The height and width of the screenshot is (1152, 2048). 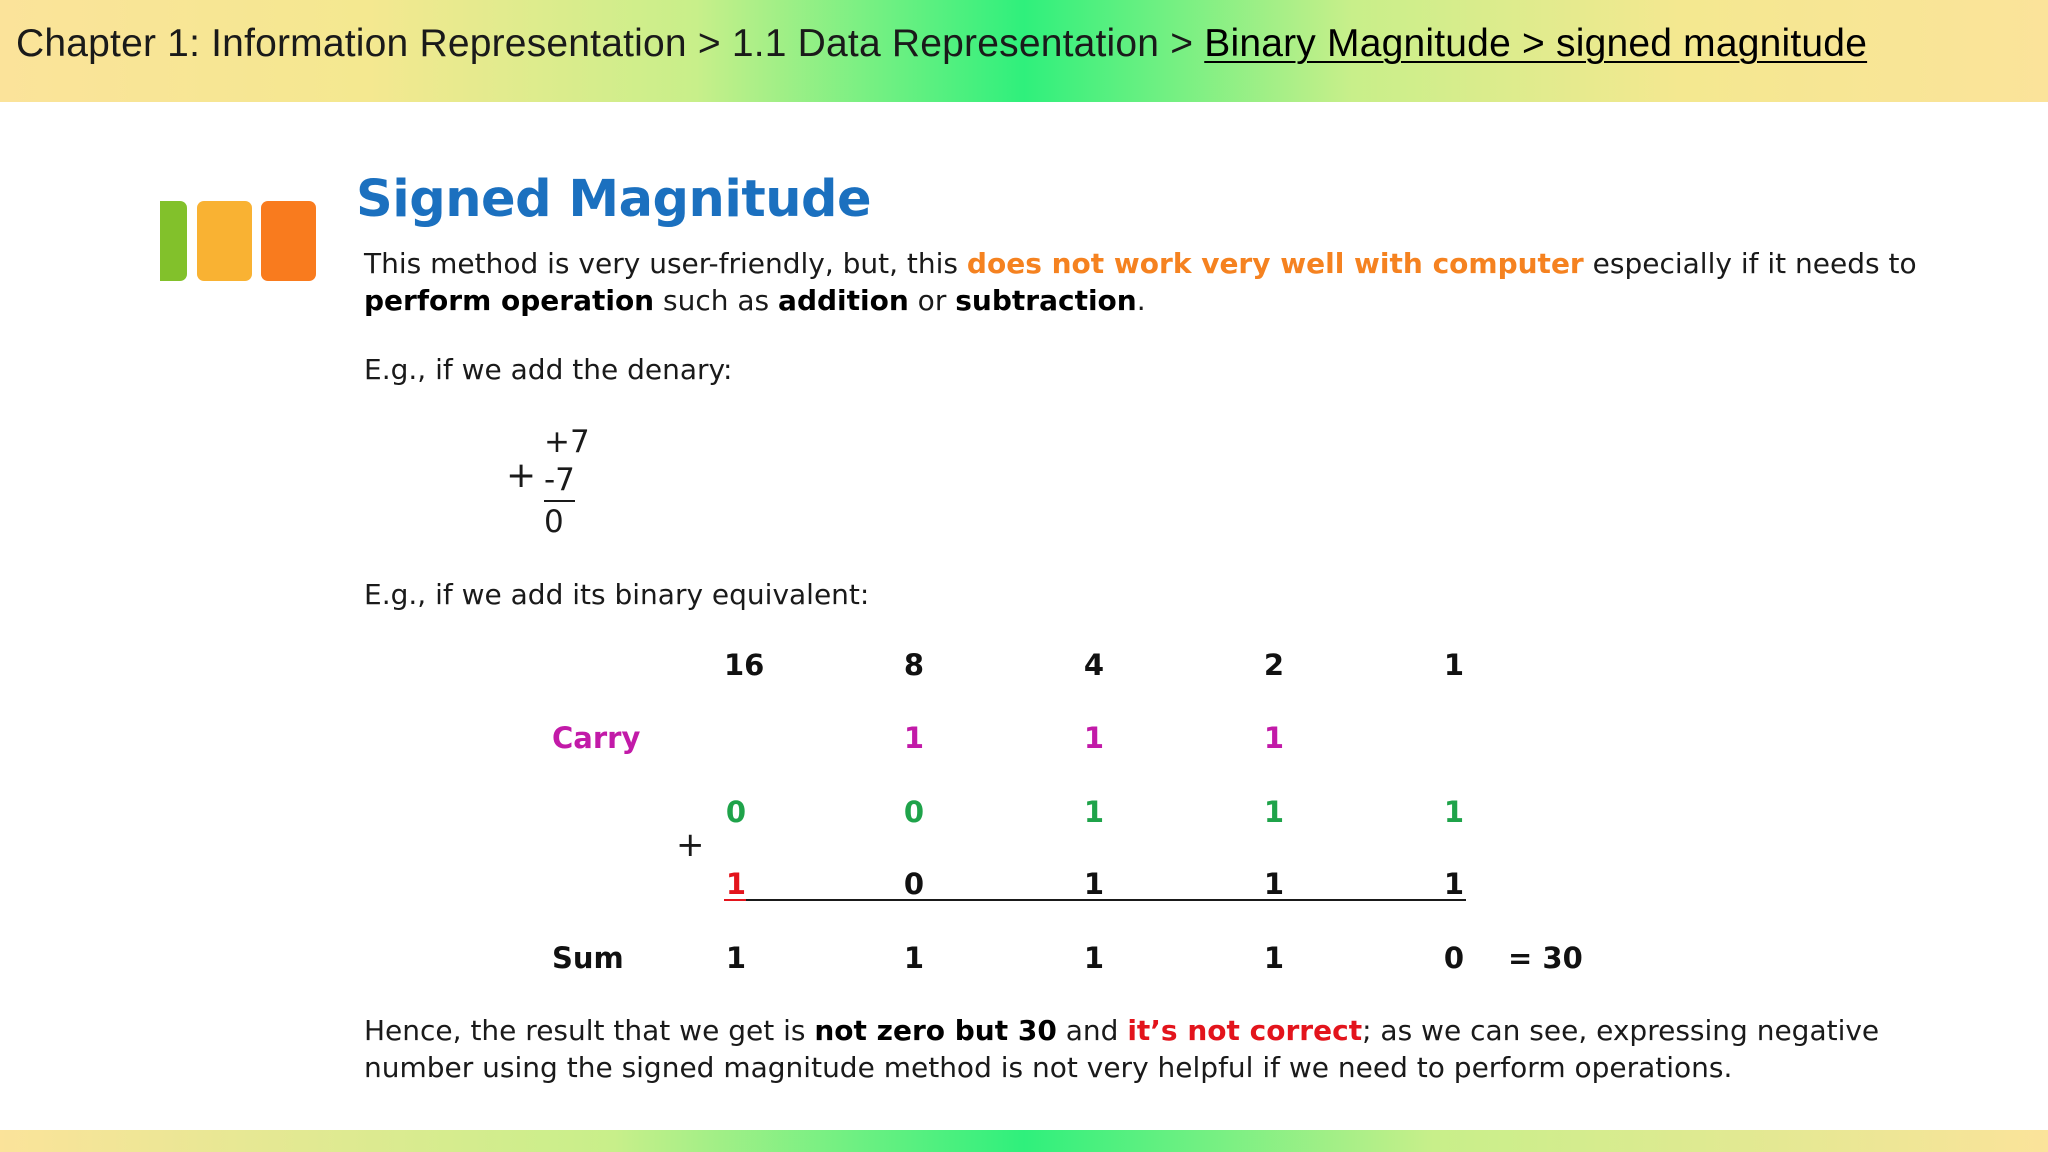 I want to click on conclusion-text: and, so click(x=1092, y=1030).